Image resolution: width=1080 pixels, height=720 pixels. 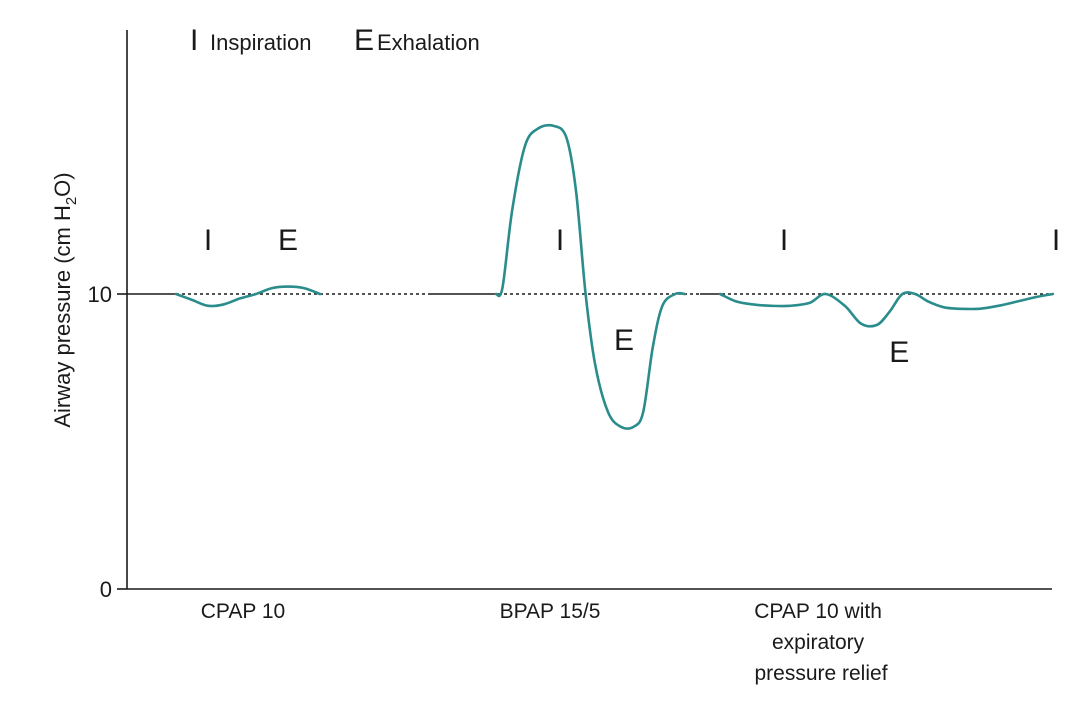 I want to click on legend-key-inspiration: I, so click(x=194, y=40).